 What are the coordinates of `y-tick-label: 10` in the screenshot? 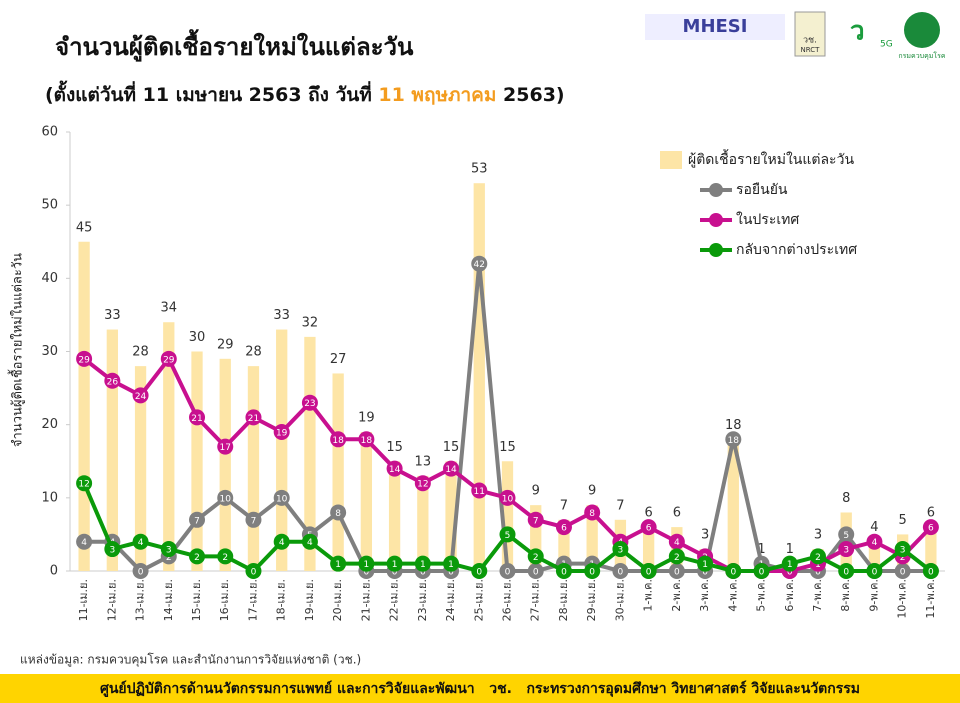 It's located at (49, 497).